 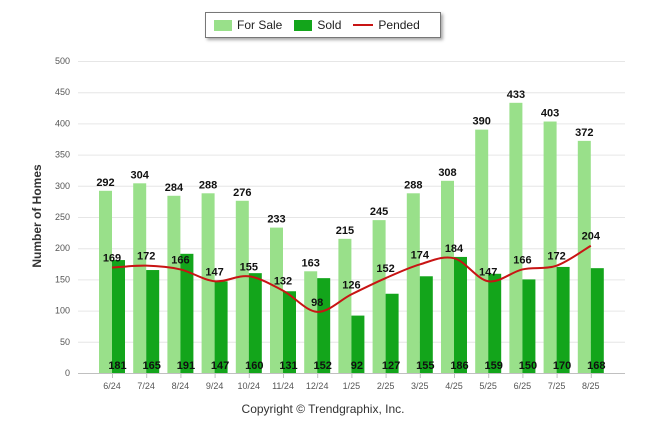 What do you see at coordinates (67, 373) in the screenshot?
I see `y-tick-label: 0` at bounding box center [67, 373].